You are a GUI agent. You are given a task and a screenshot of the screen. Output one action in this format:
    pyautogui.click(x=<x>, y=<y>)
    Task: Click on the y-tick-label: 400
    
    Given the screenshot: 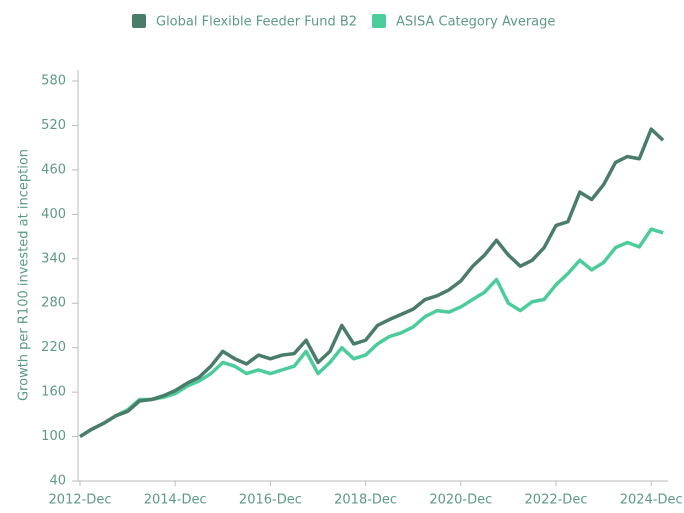 What is the action you would take?
    pyautogui.click(x=53, y=214)
    